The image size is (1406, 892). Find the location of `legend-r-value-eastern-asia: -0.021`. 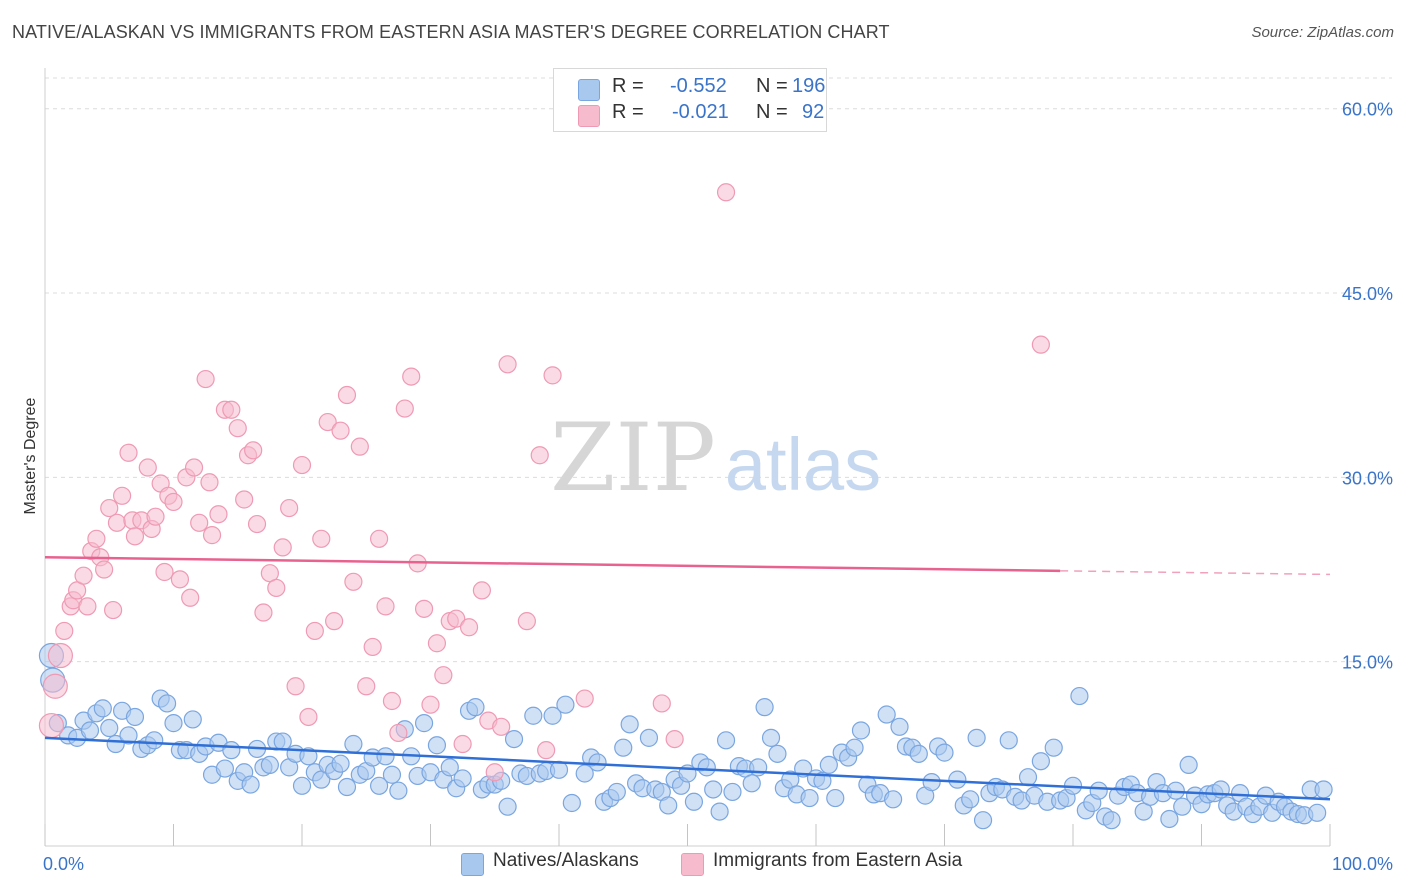

legend-r-value-eastern-asia: -0.021 is located at coordinates (700, 112).